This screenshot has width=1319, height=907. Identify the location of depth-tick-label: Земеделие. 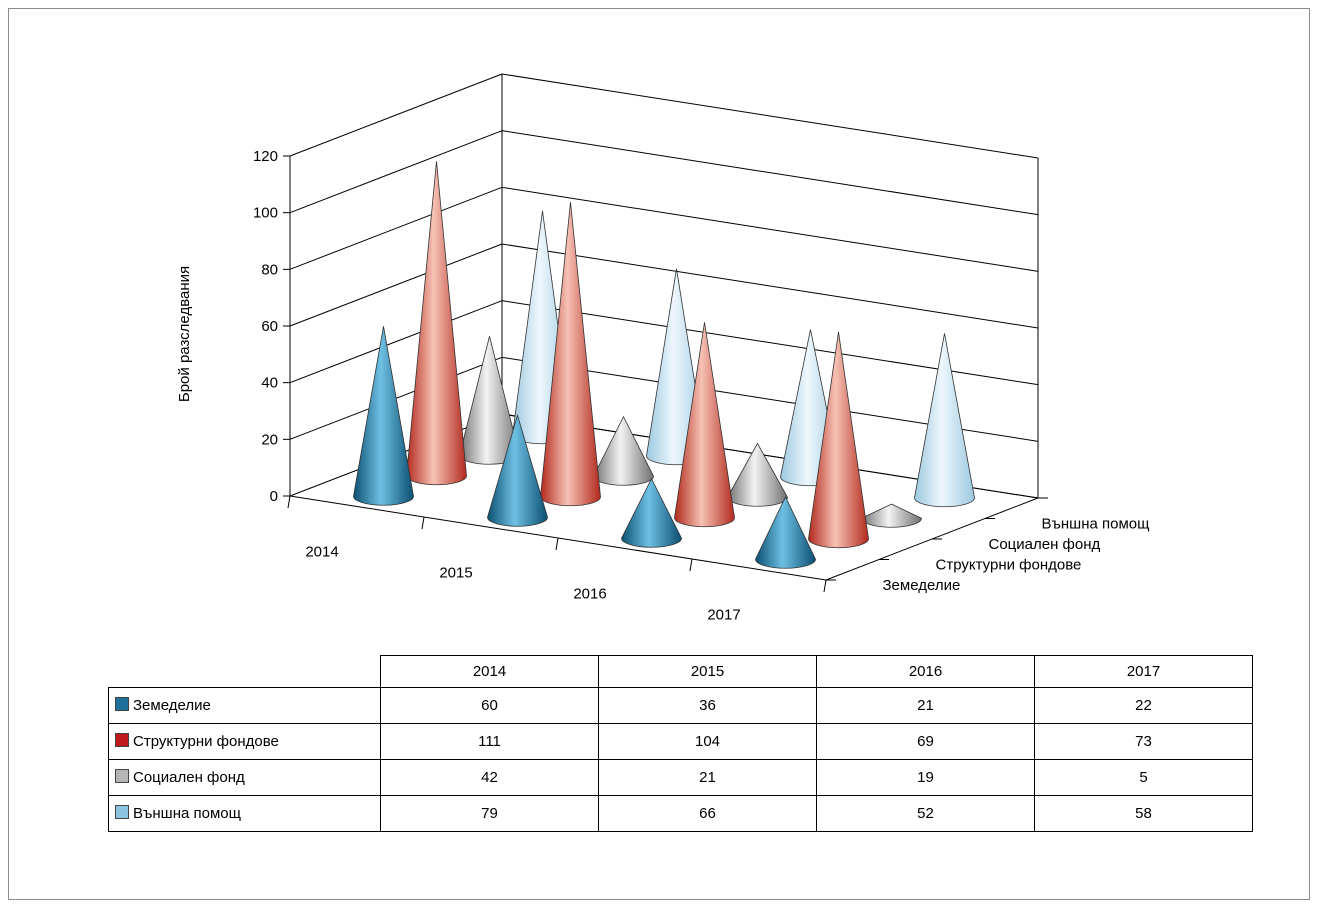
(922, 585).